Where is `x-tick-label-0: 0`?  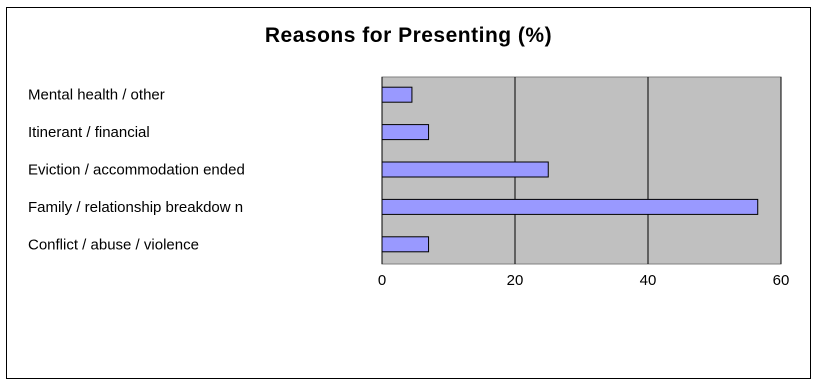
x-tick-label-0: 0 is located at coordinates (382, 280).